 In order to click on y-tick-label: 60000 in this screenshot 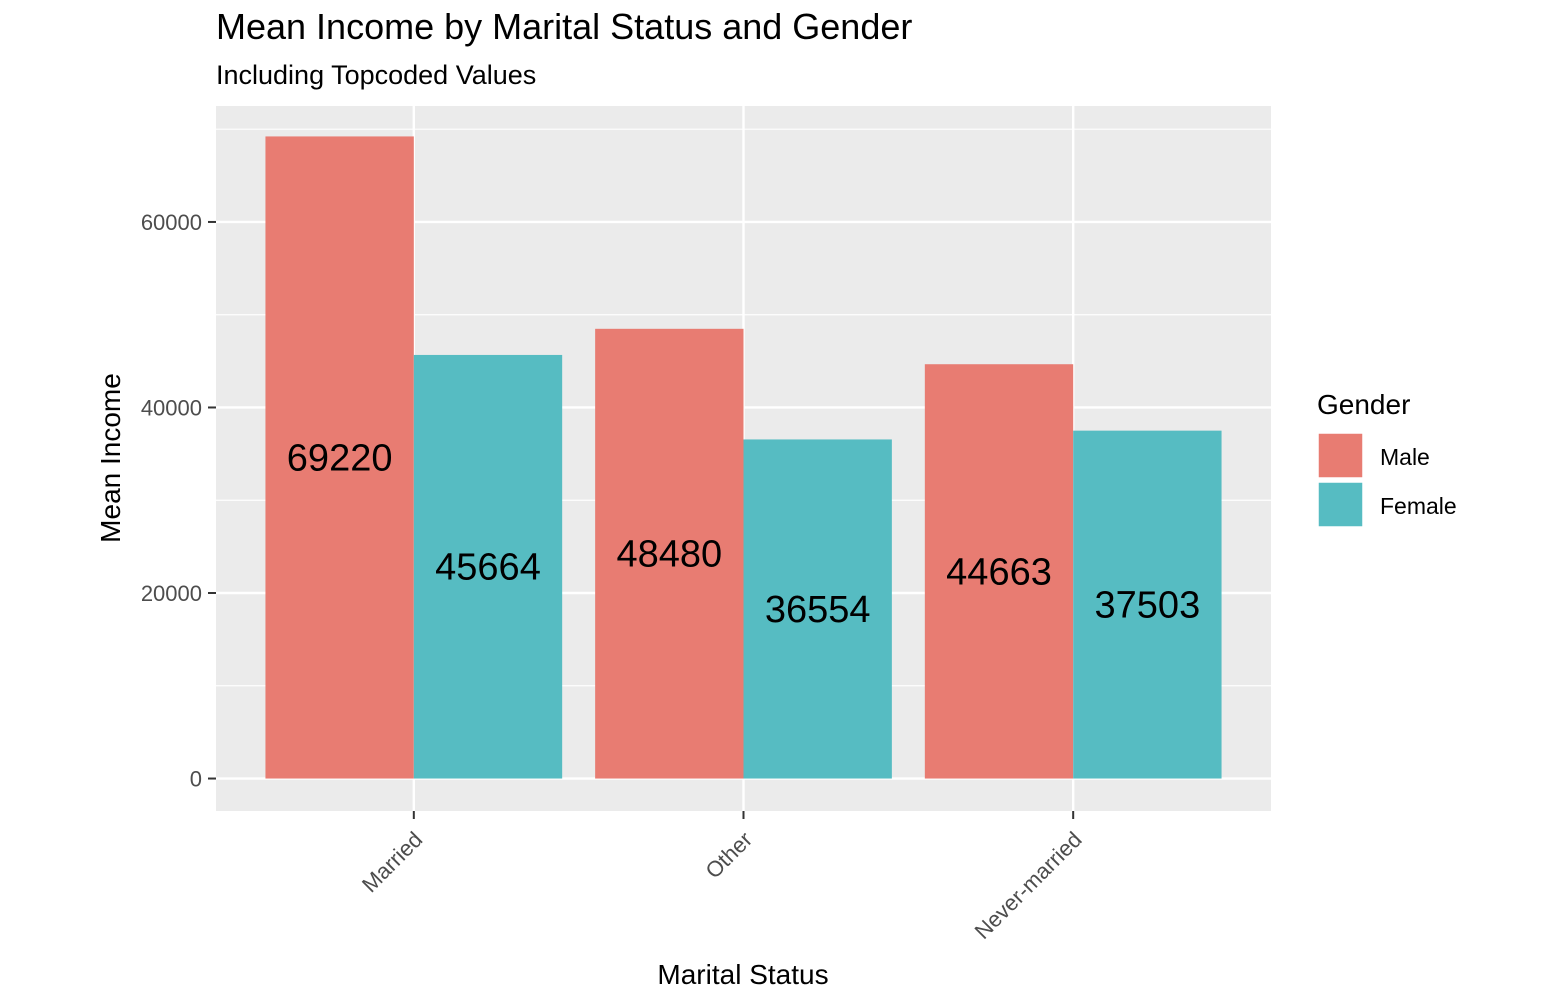, I will do `click(171, 222)`.